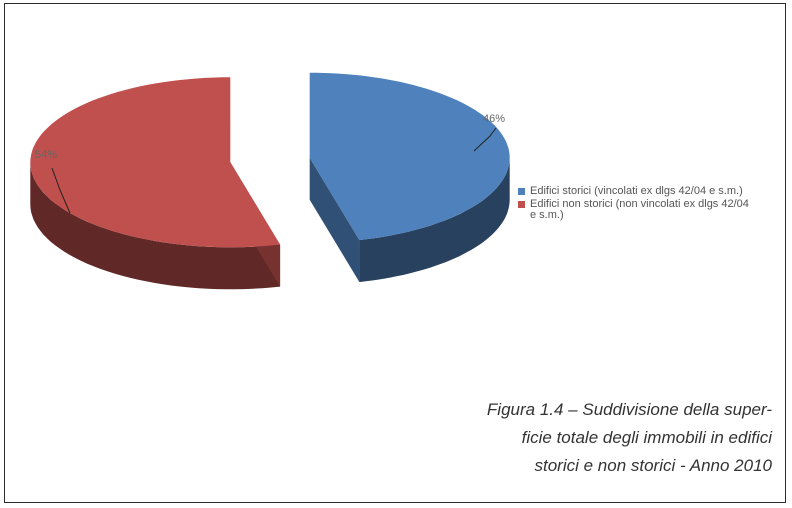 The height and width of the screenshot is (508, 792). I want to click on data-label-1: 54%, so click(46, 155).